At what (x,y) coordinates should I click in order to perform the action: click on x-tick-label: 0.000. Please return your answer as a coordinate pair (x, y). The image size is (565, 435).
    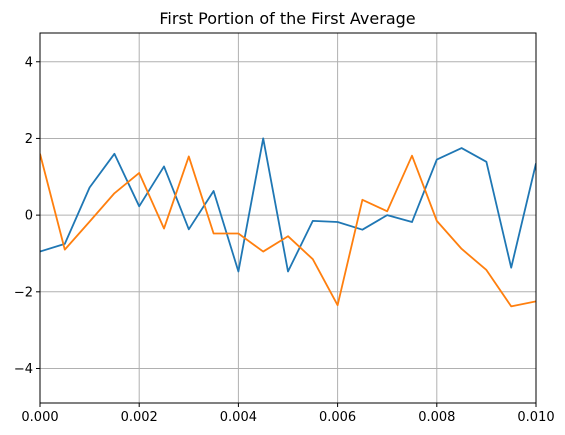
    Looking at the image, I should click on (39, 417).